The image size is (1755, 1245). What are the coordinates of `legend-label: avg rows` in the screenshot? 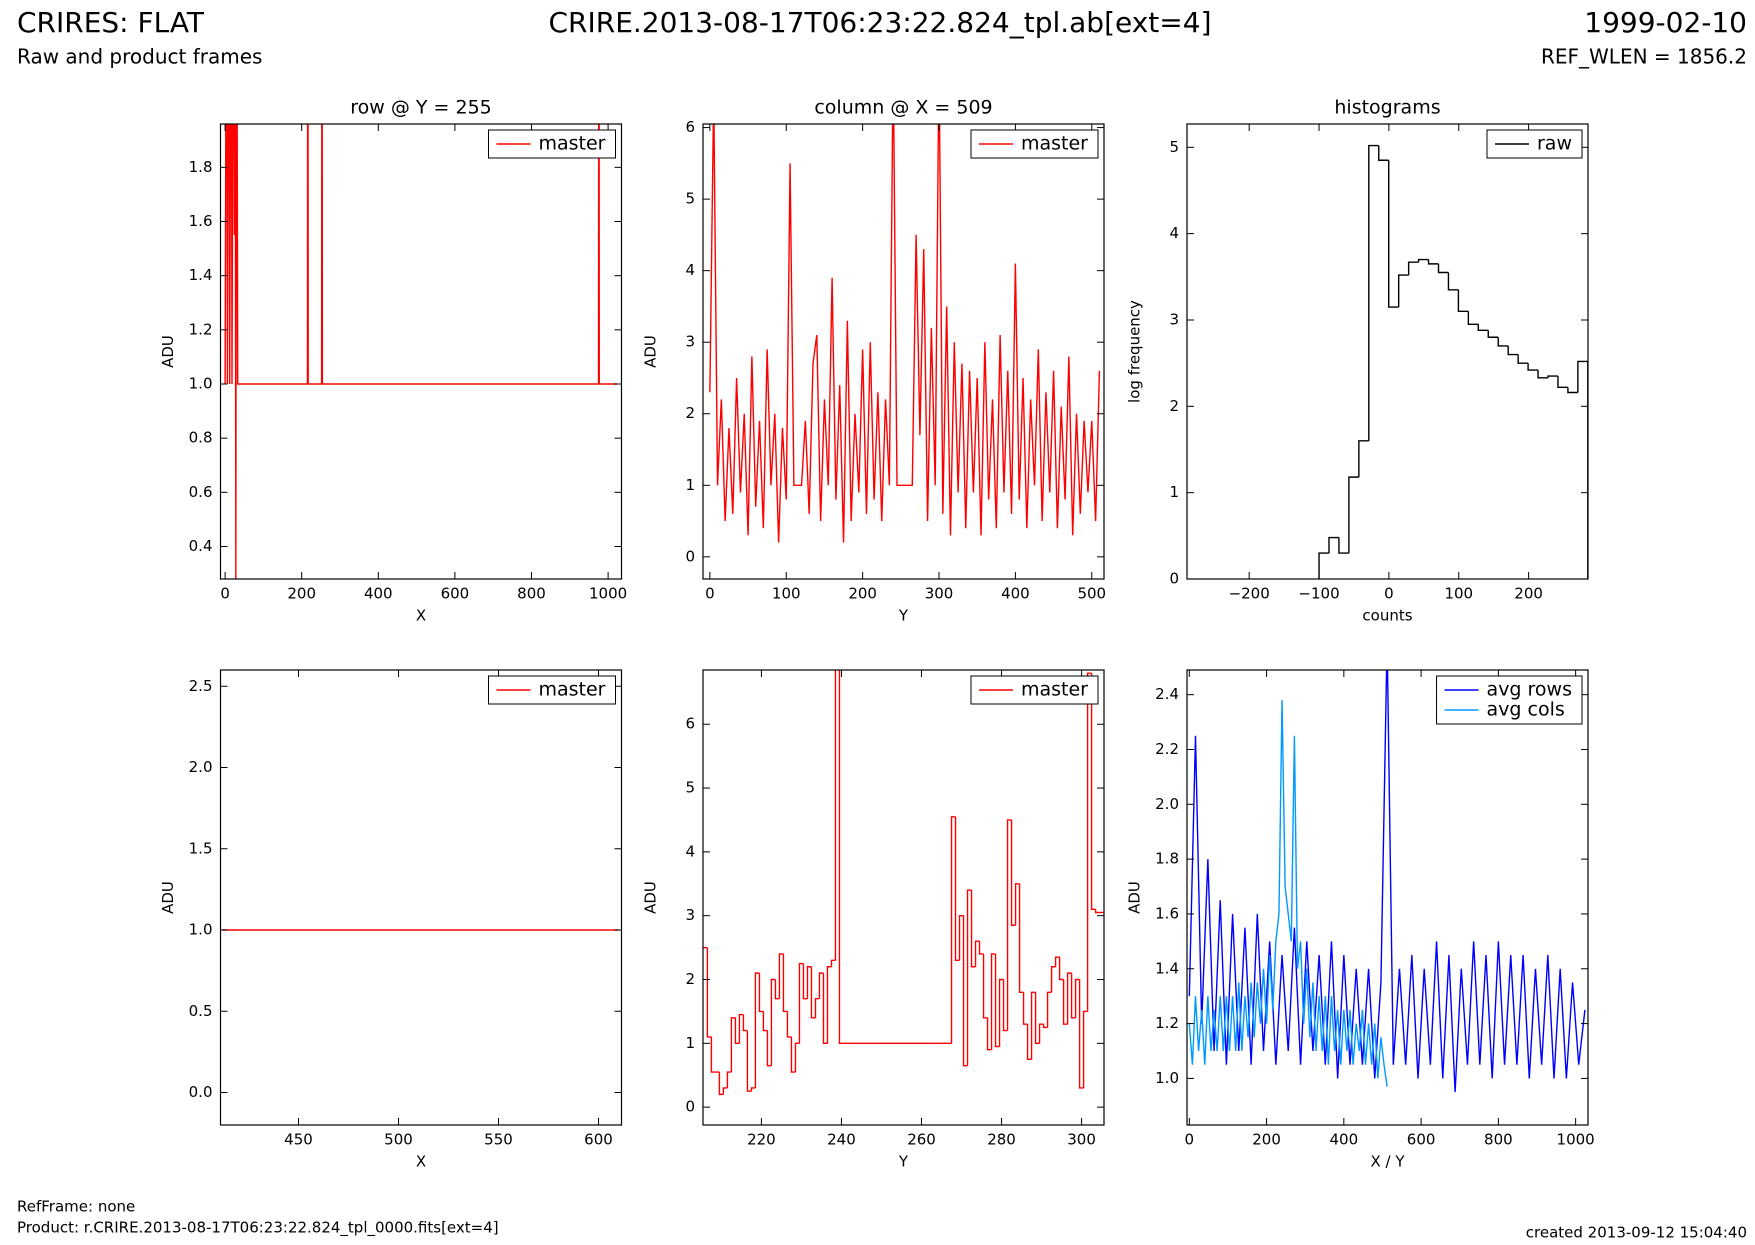 It's located at (1529, 690).